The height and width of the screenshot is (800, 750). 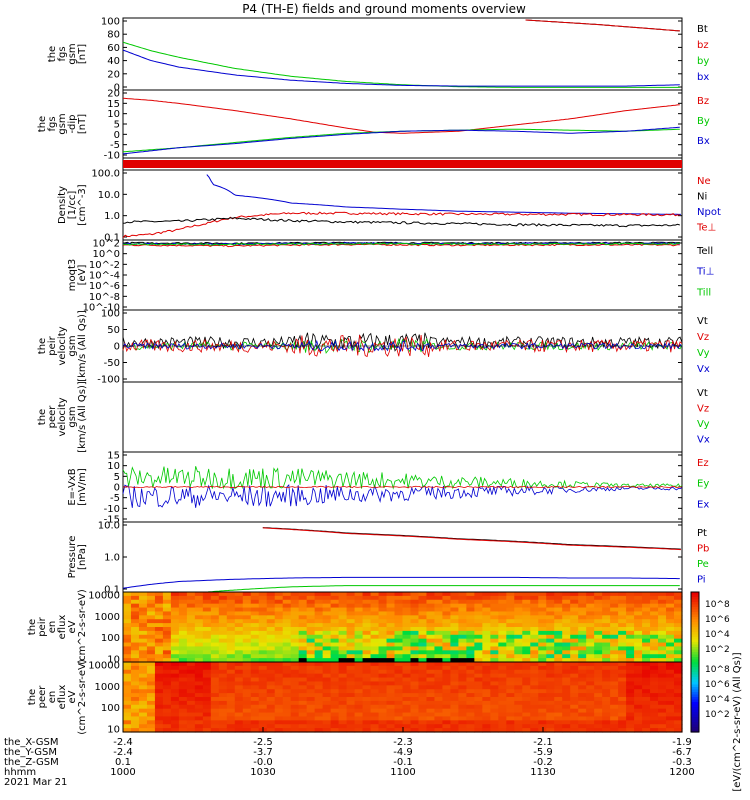 I want to click on legend-entry: Npot, so click(x=709, y=212).